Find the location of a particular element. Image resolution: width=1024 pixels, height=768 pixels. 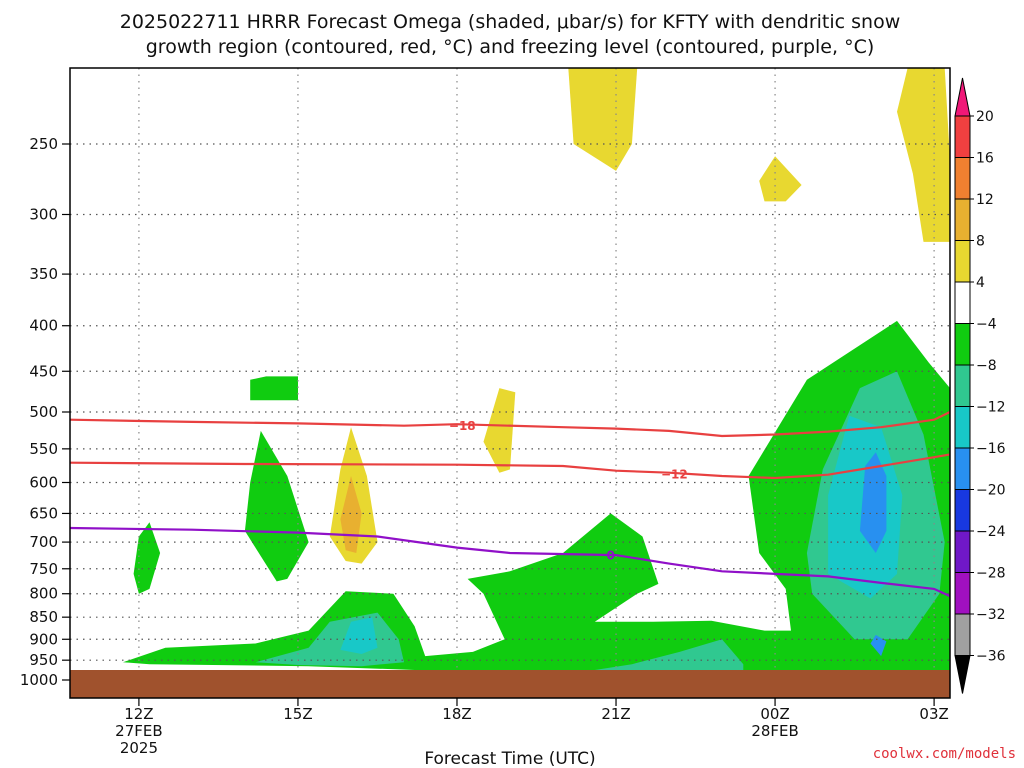

colorbar-bottom-arrow is located at coordinates (962, 674).